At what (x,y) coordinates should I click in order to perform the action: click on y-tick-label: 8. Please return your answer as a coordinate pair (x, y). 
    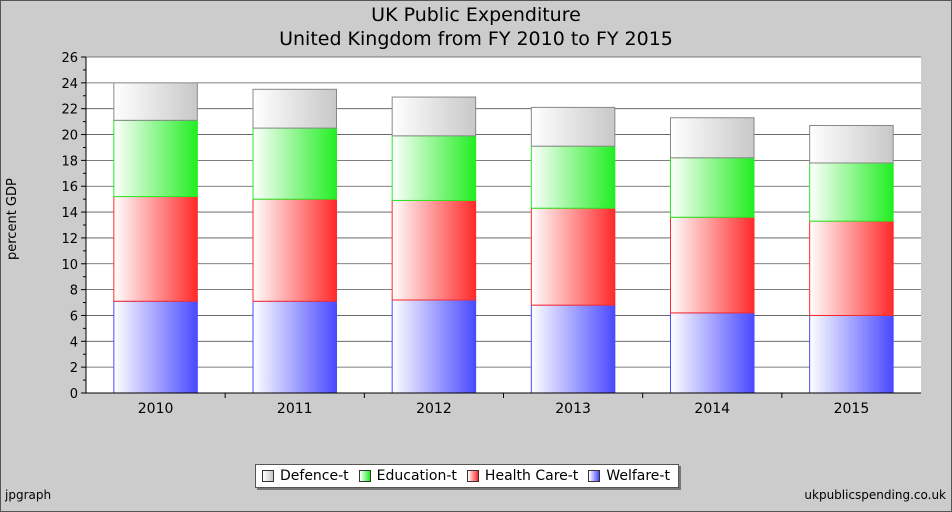
    Looking at the image, I should click on (74, 291).